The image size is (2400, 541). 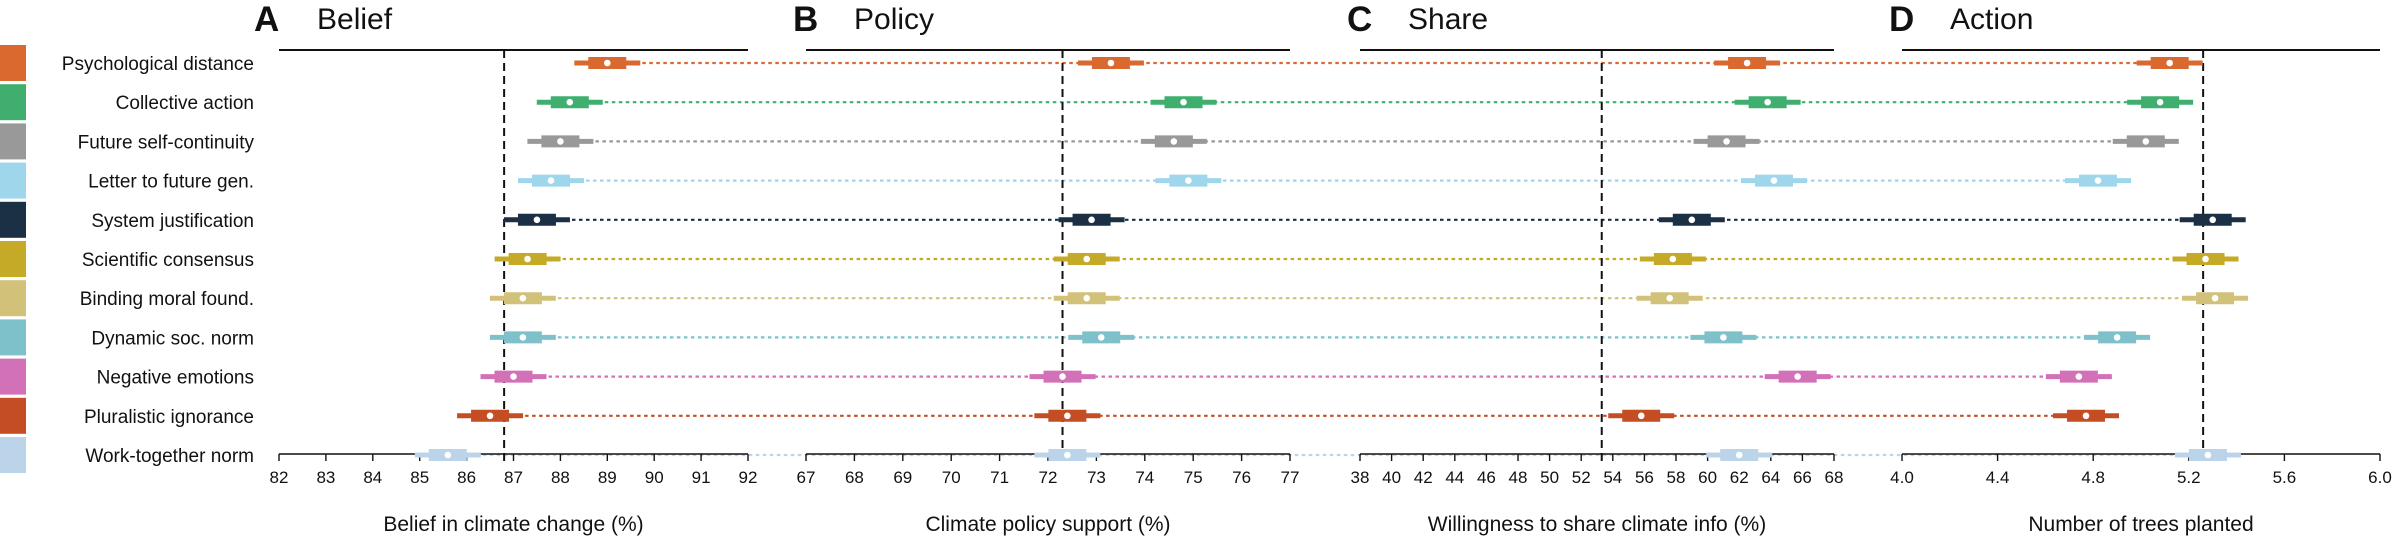 What do you see at coordinates (1144, 477) in the screenshot?
I see `x-tick-label: 74` at bounding box center [1144, 477].